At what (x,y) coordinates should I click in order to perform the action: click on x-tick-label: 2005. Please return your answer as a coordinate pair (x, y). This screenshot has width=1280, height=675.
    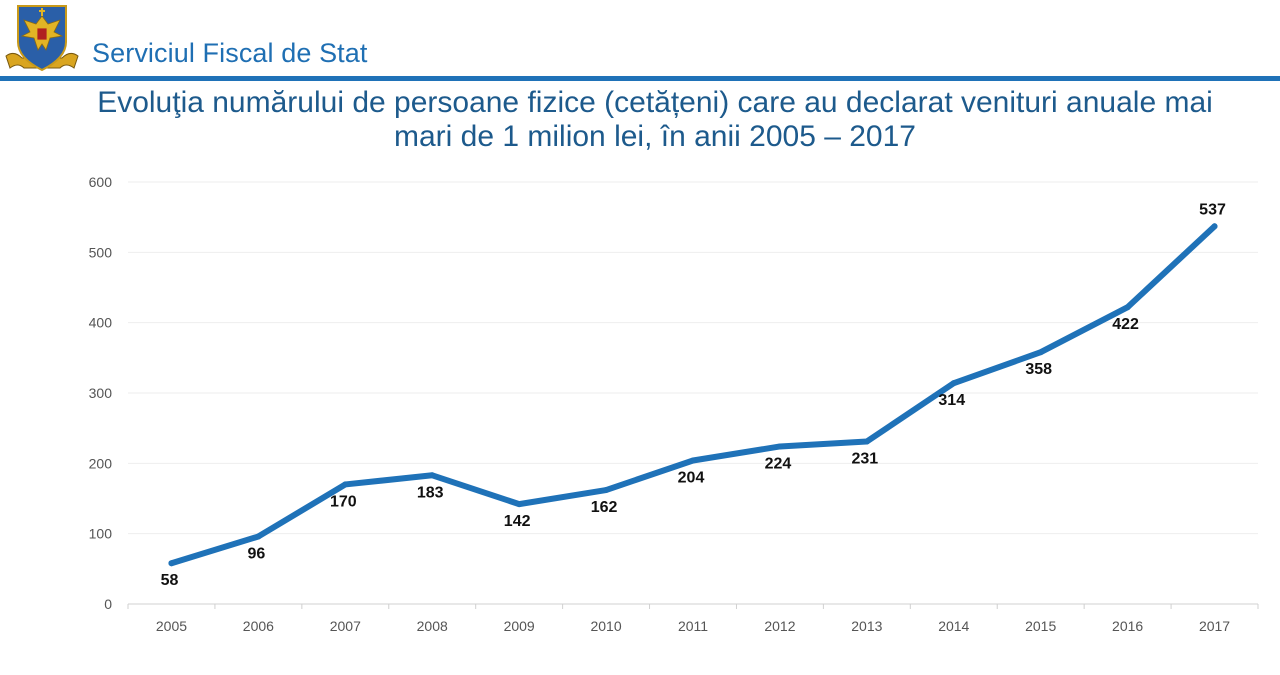
    Looking at the image, I should click on (171, 626).